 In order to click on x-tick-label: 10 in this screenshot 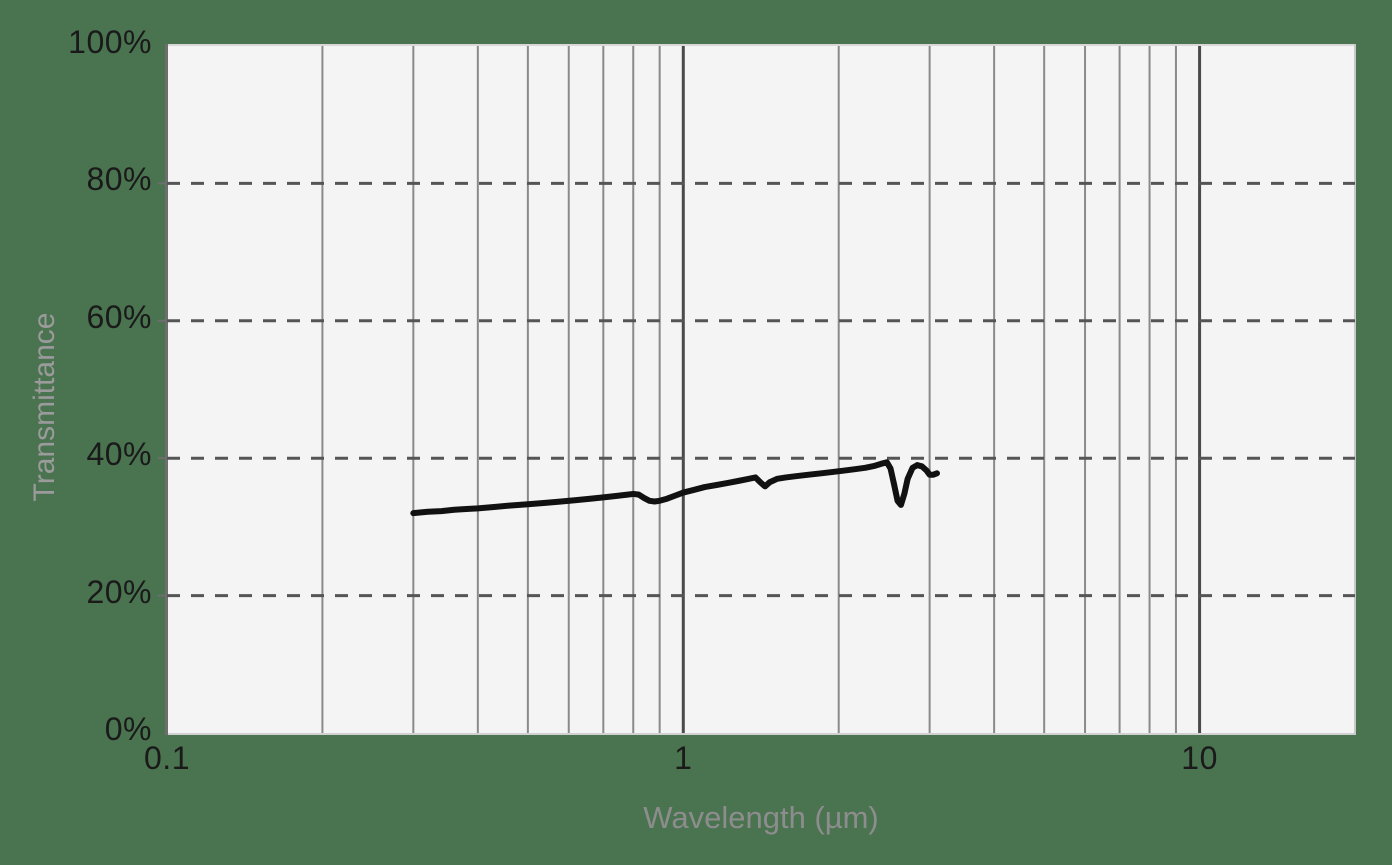, I will do `click(1199, 758)`.